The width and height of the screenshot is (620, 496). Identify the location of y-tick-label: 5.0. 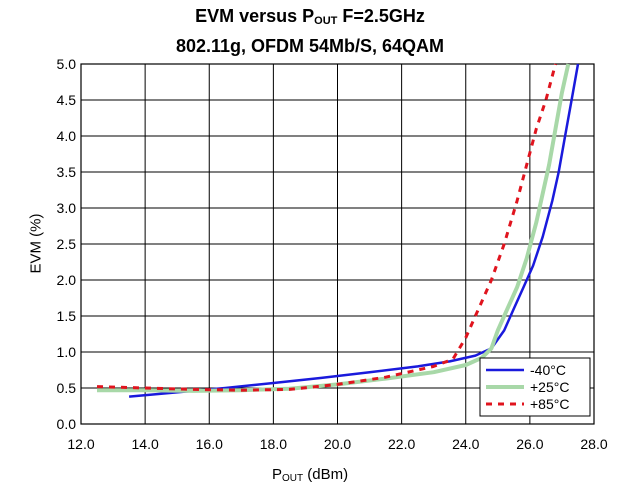
(67, 64).